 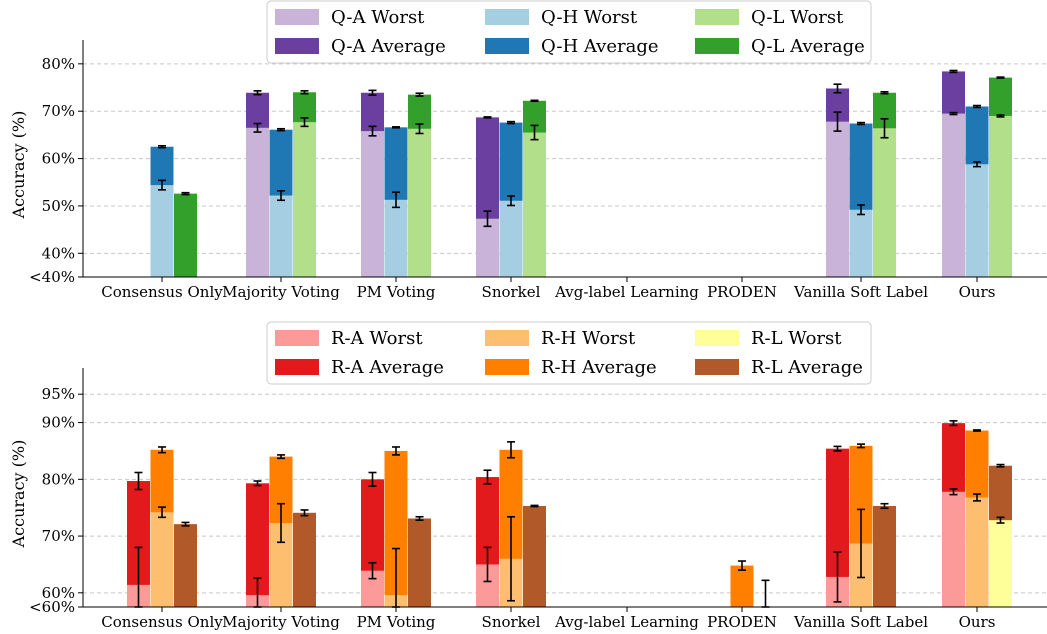 What do you see at coordinates (387, 367) in the screenshot?
I see `legend-label: R-A Average` at bounding box center [387, 367].